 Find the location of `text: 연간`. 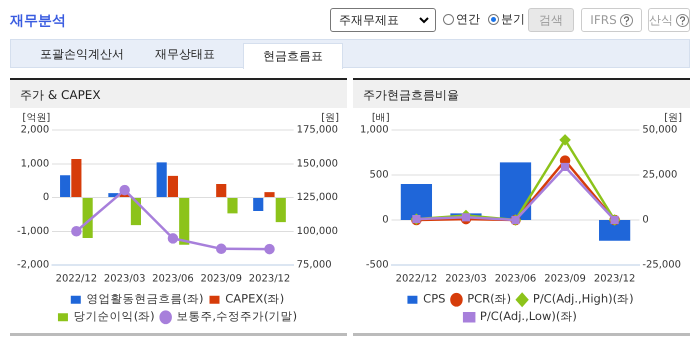

text: 연간 is located at coordinates (467, 19).